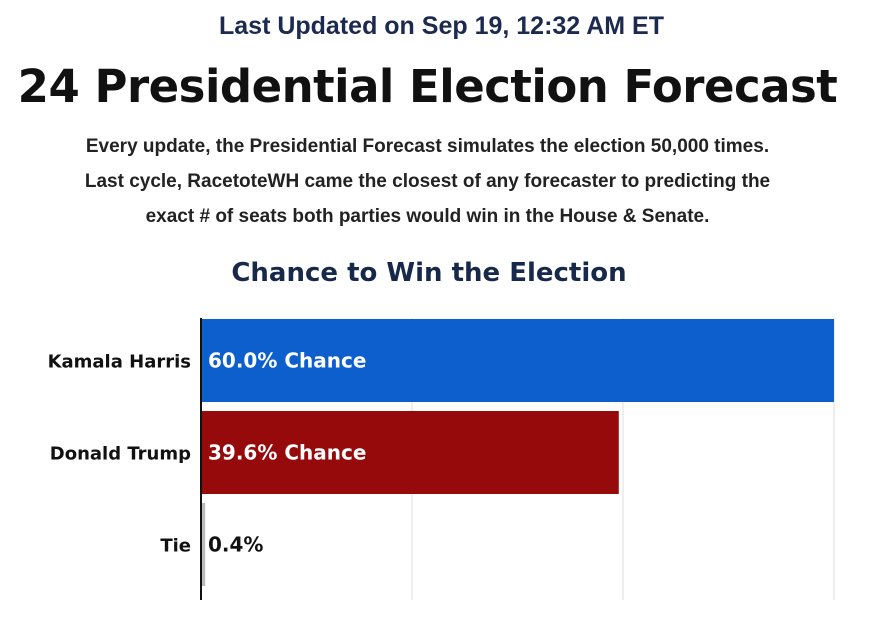 This screenshot has width=883, height=621. Describe the element at coordinates (441, 26) in the screenshot. I see `last-updated-text: Last Updated on Sep 19, 12:32 AM ET` at that location.